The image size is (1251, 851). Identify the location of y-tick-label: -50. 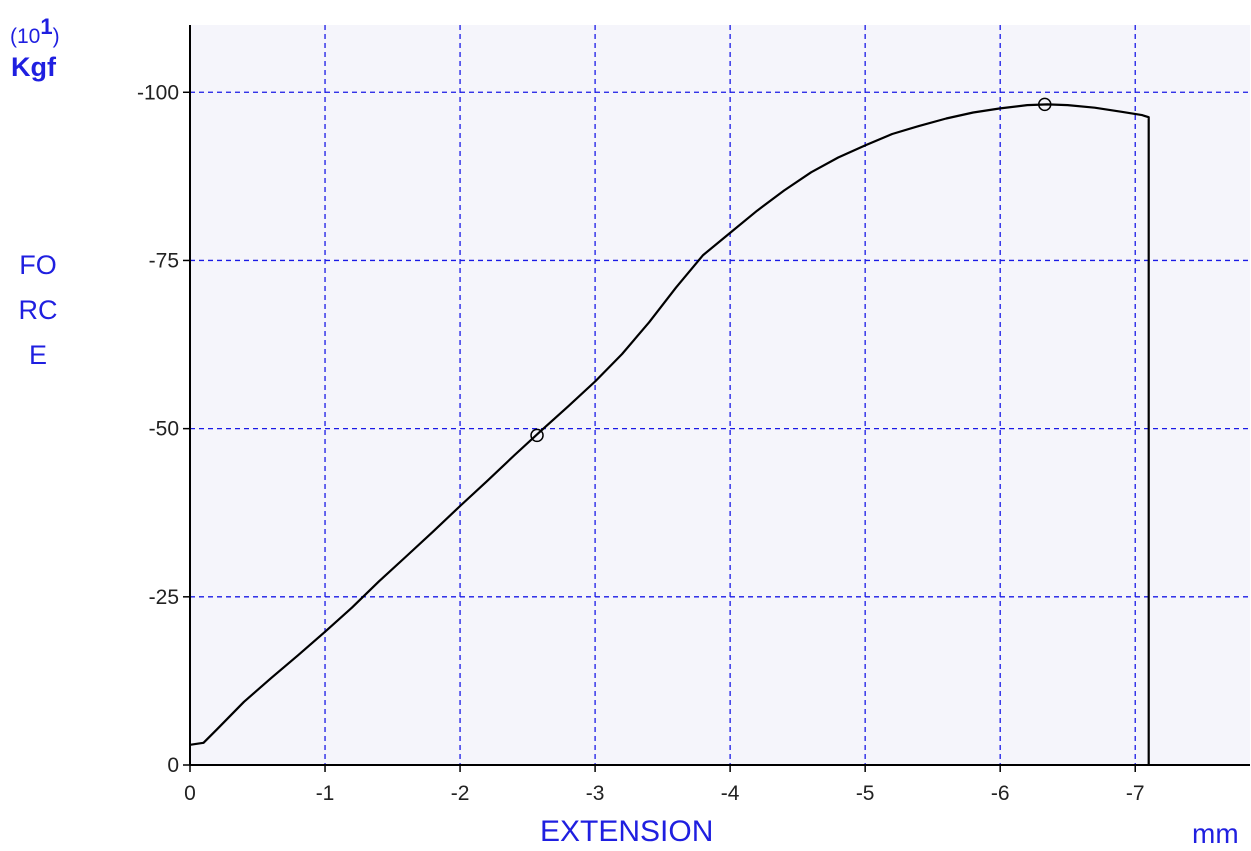
(164, 429).